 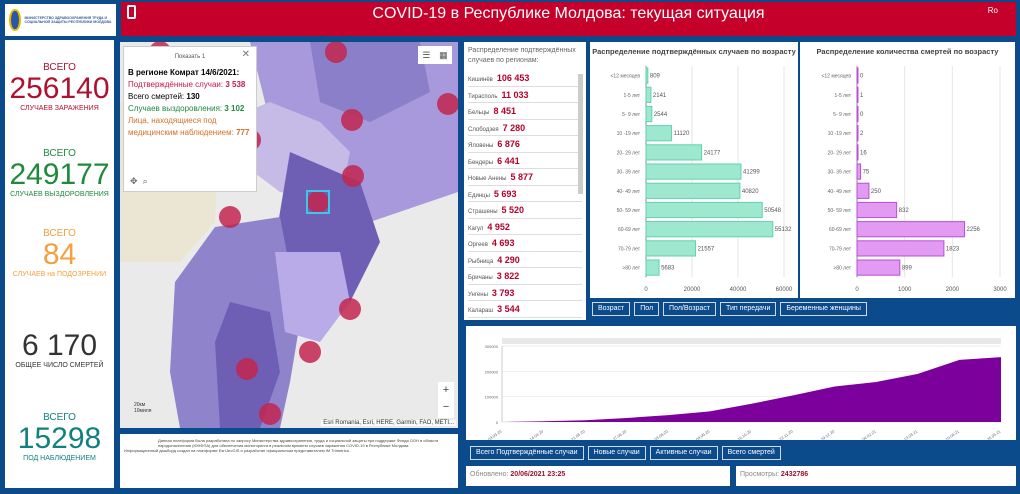 What do you see at coordinates (974, 230) in the screenshot?
I see `data-label: 2256` at bounding box center [974, 230].